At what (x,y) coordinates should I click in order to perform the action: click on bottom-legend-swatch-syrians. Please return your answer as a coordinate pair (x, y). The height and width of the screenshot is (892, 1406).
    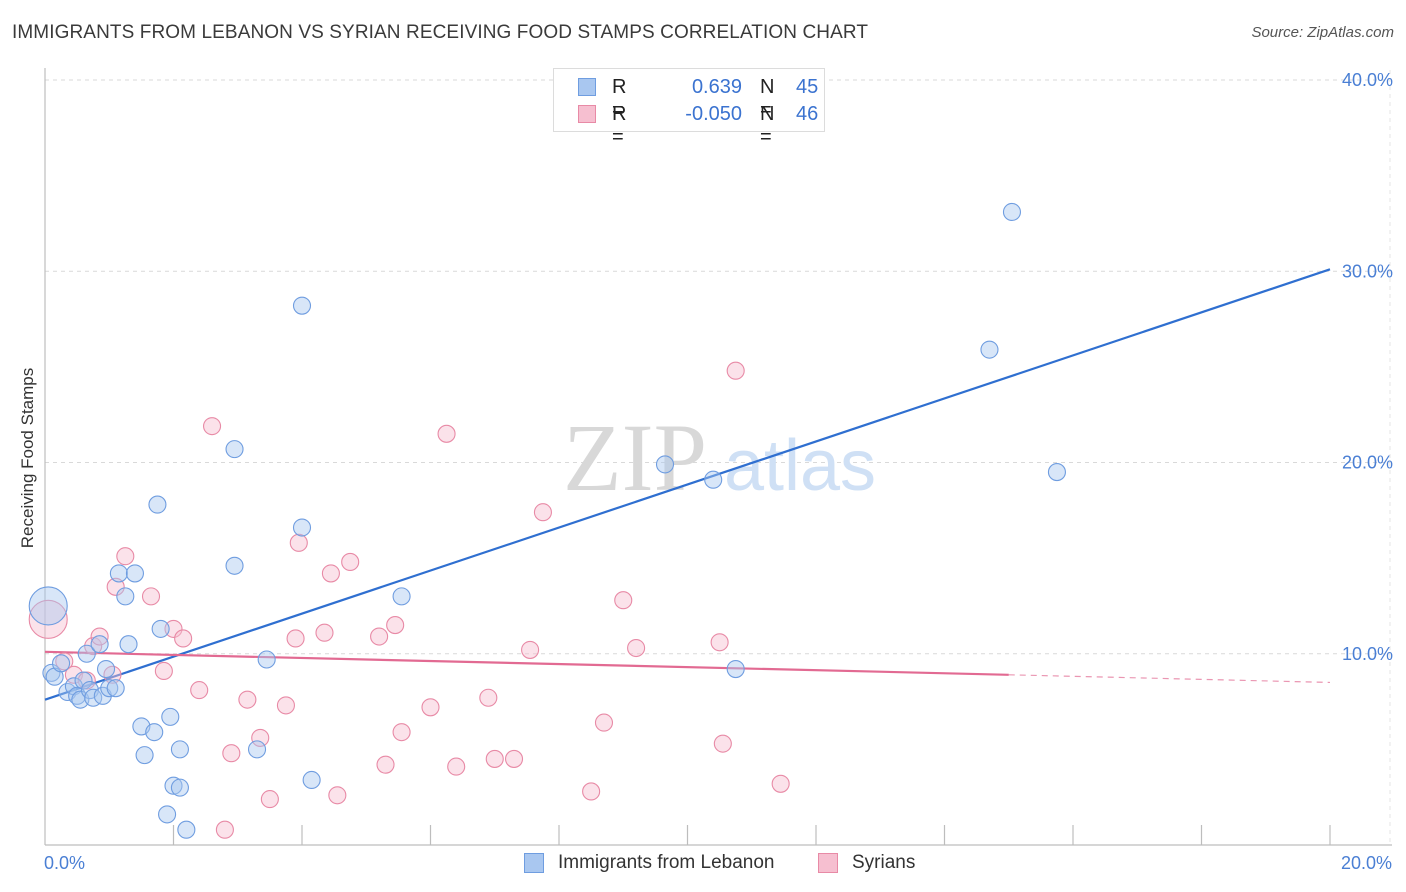
    Looking at the image, I should click on (828, 863).